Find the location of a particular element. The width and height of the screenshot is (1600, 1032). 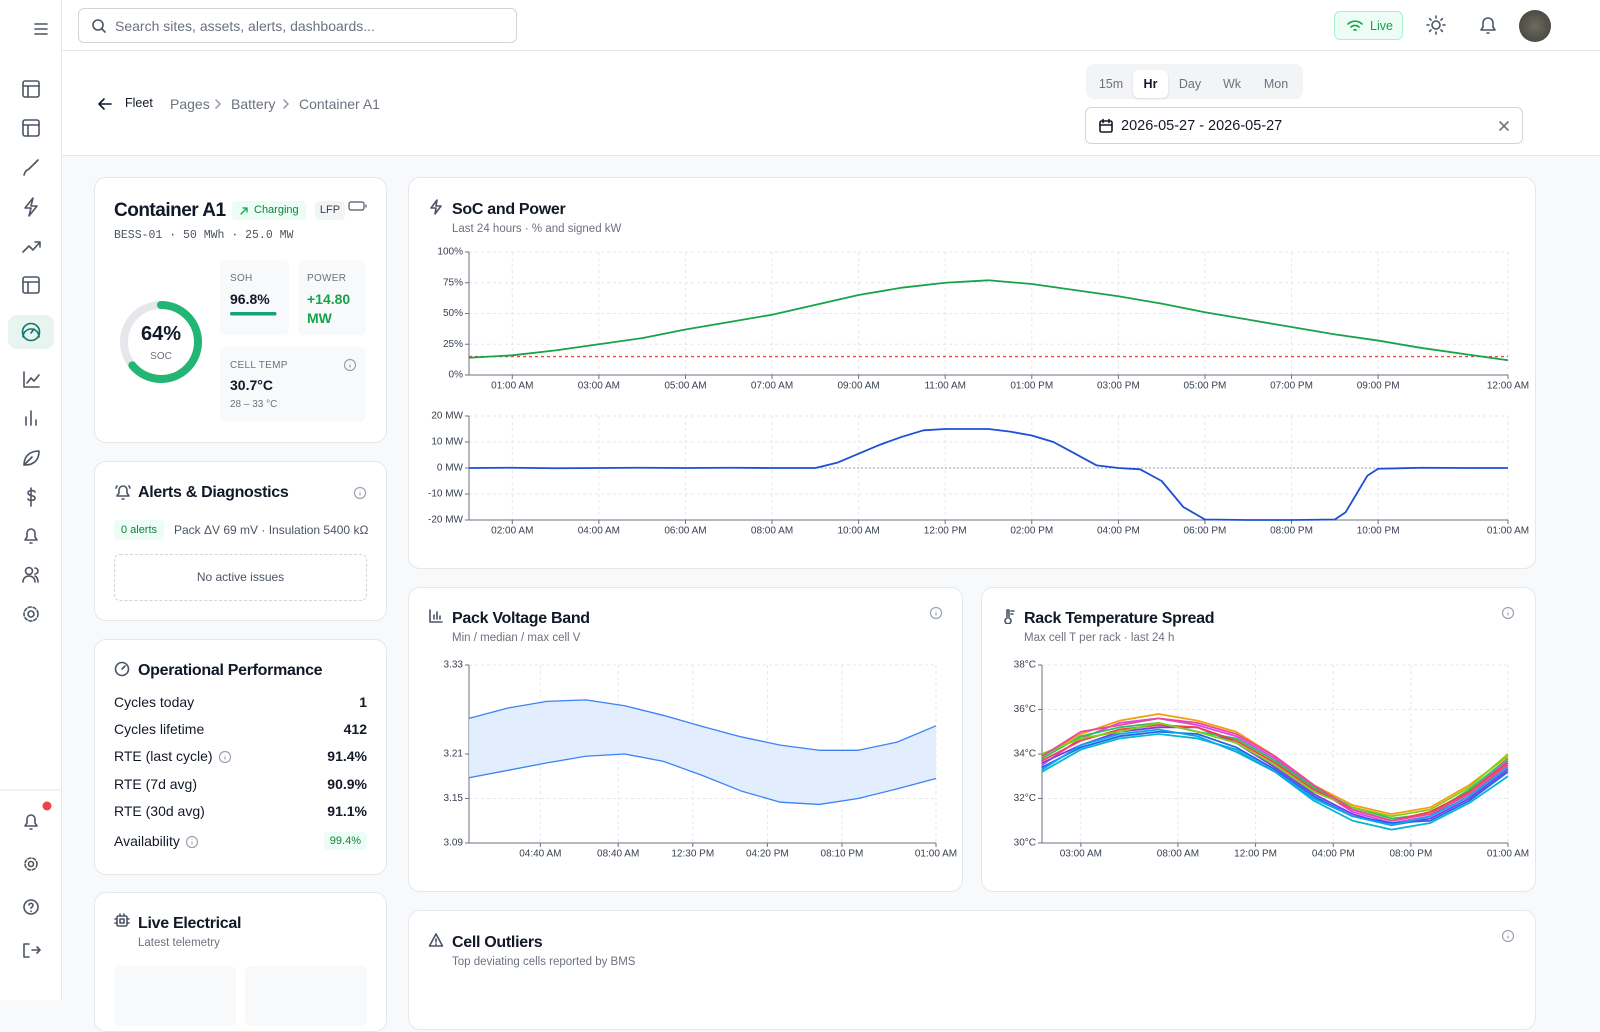

chart-subtitle: Max cell T per rack · last 24 h is located at coordinates (1099, 638).